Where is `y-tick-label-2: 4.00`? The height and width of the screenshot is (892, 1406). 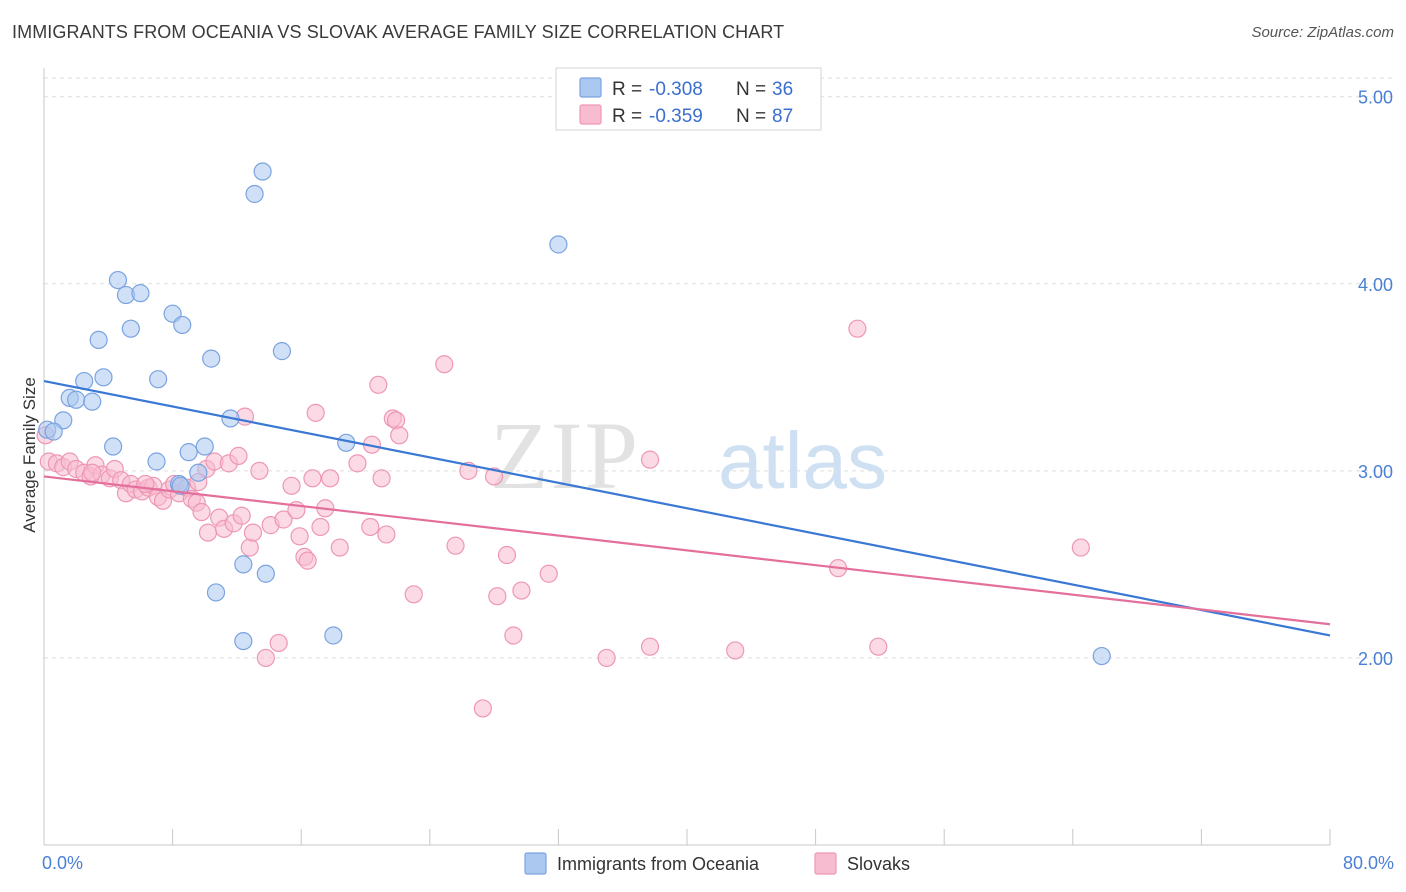
y-tick-label-2: 4.00 is located at coordinates (1375, 285).